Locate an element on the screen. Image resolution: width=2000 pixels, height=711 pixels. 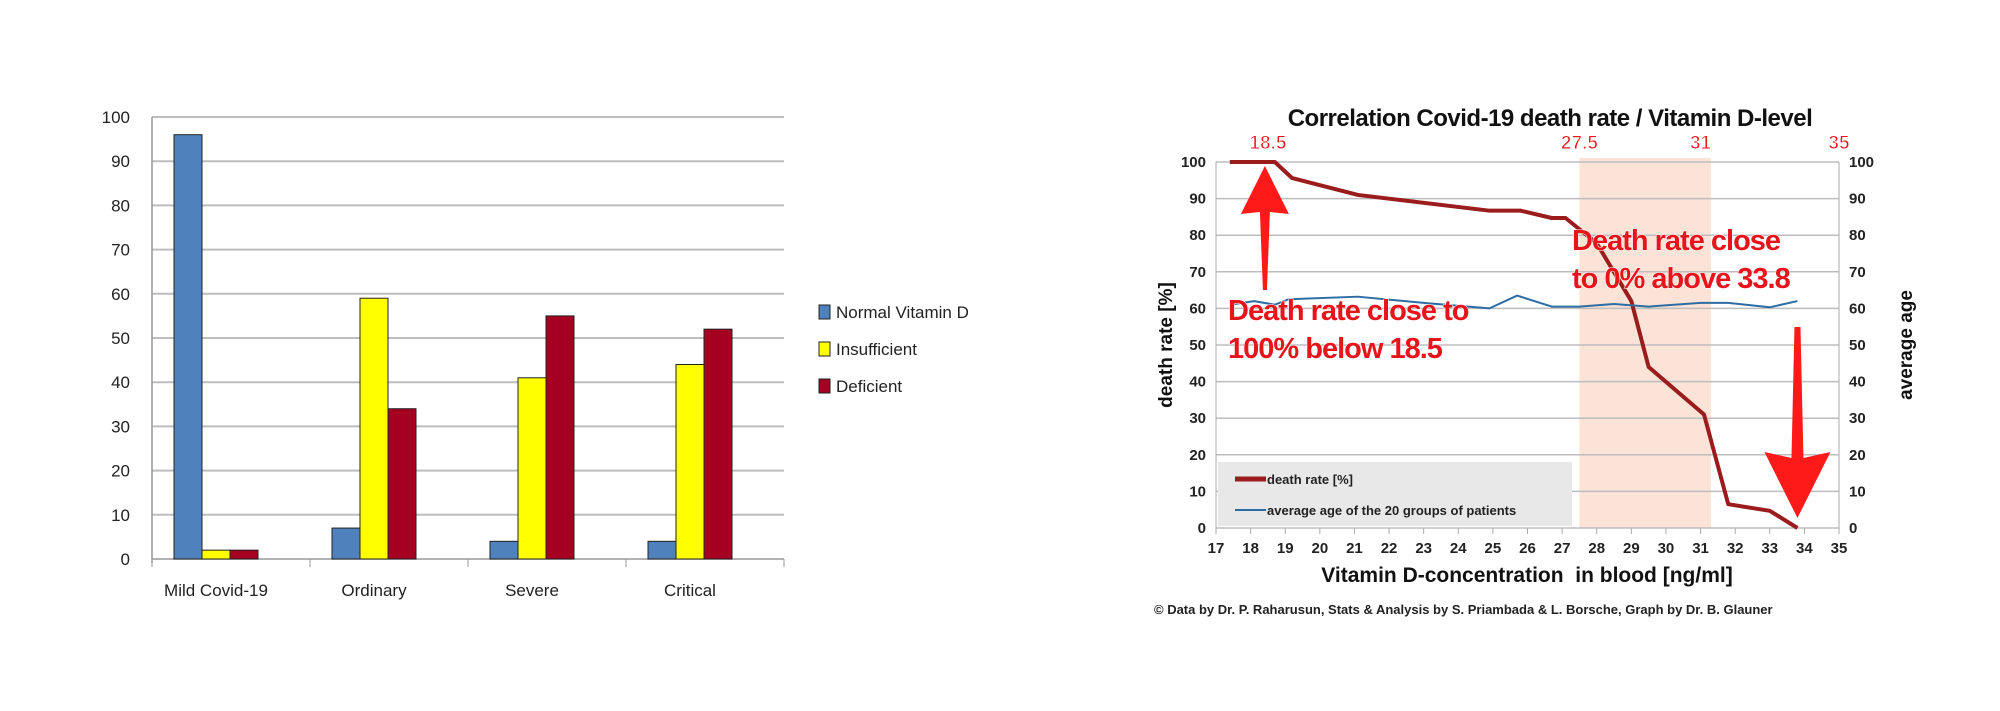
line-y-tick-labels: 0 10 20 30 40 50 60 70 80 90 100 is located at coordinates (1193, 345).